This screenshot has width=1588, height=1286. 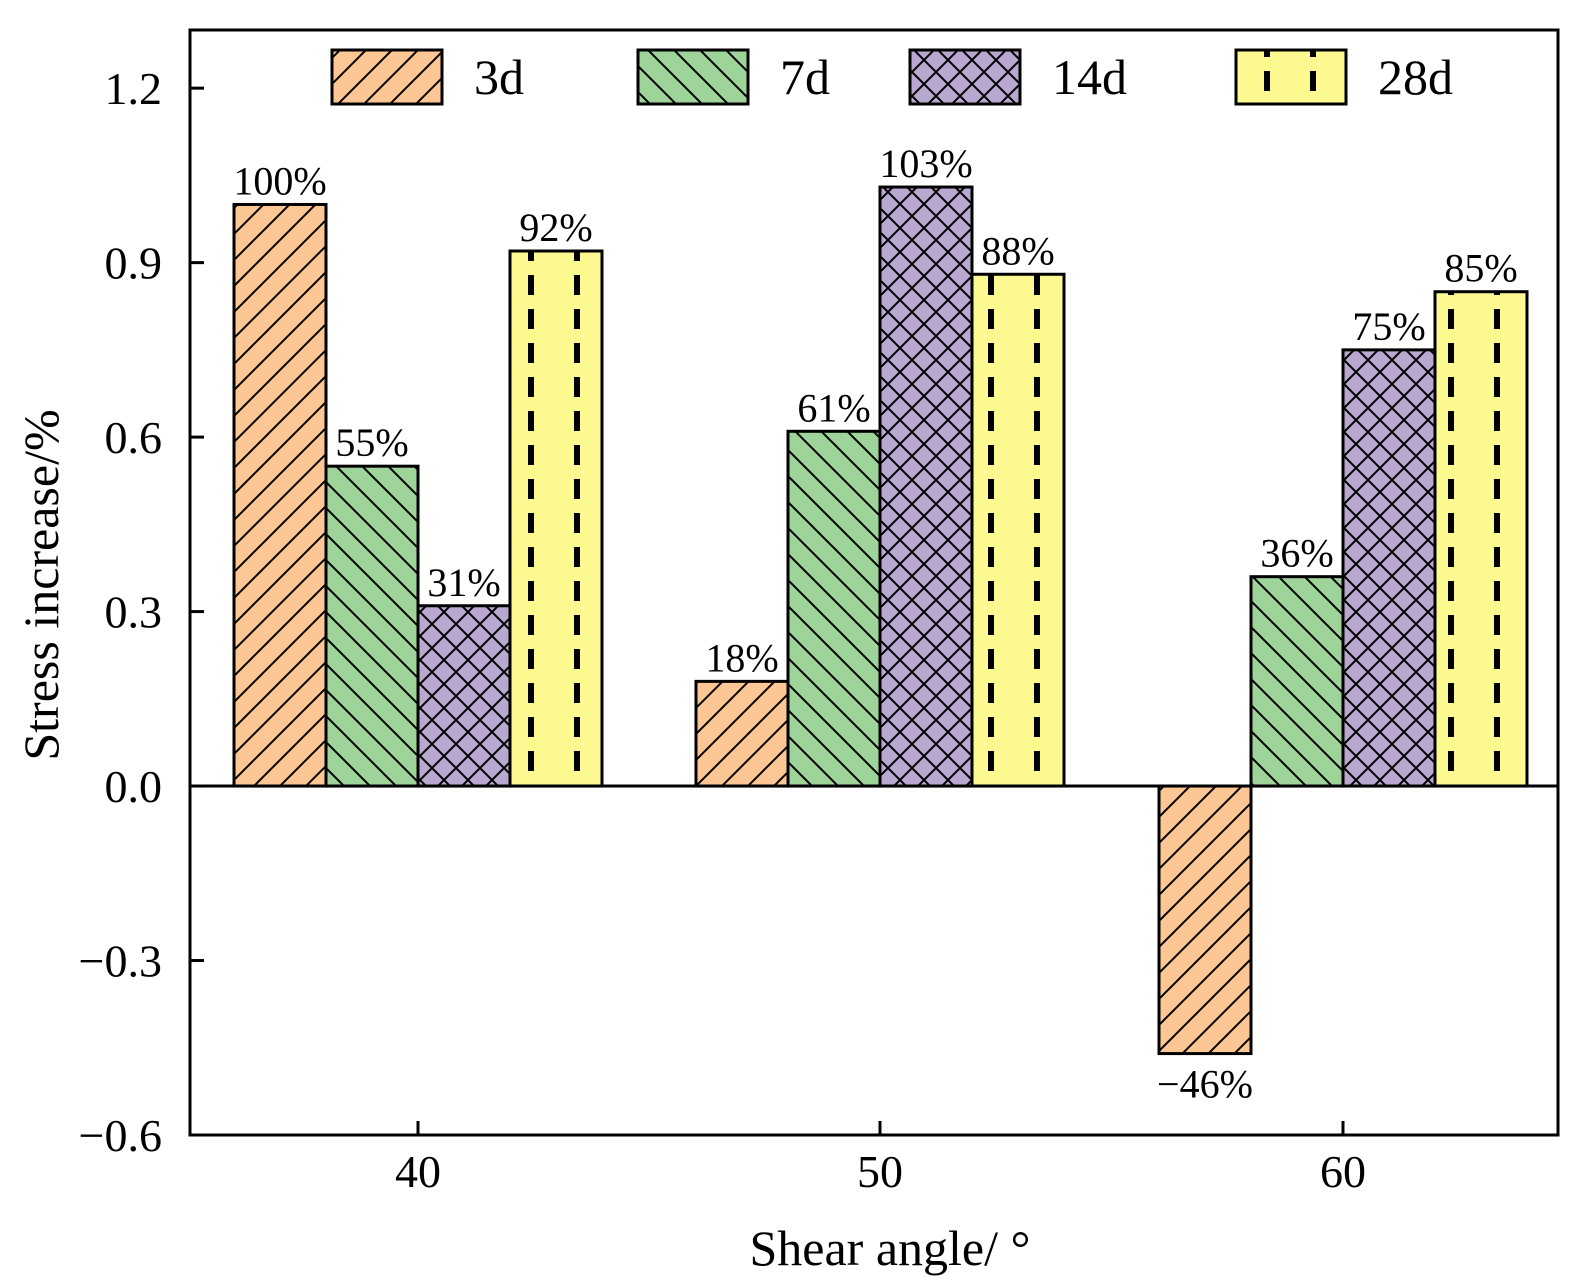 I want to click on y-tick-label: 1.2, so click(x=134, y=88).